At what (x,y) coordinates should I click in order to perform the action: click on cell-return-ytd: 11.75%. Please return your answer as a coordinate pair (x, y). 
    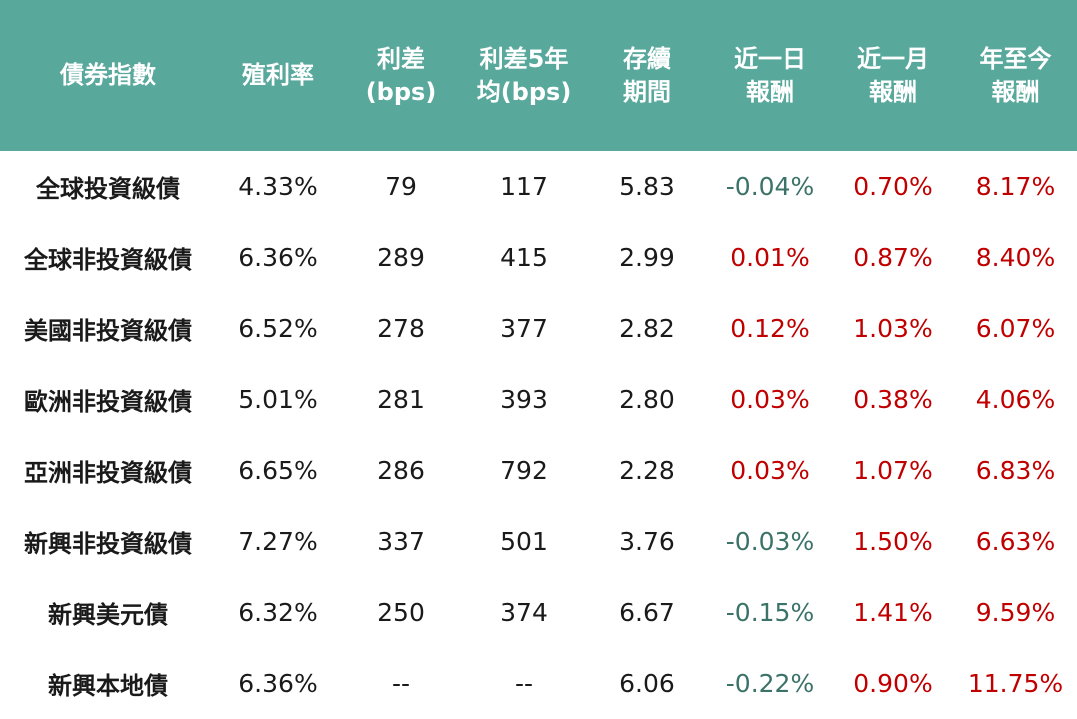
    Looking at the image, I should click on (1015, 683).